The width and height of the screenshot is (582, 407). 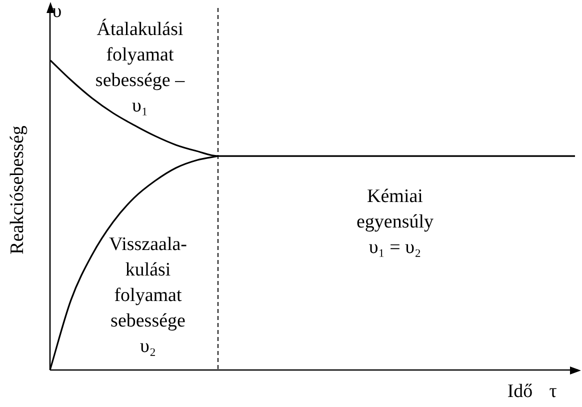 I want to click on annotation: Visszaala- kulási folyamat sebessége υ₂, so click(x=148, y=295).